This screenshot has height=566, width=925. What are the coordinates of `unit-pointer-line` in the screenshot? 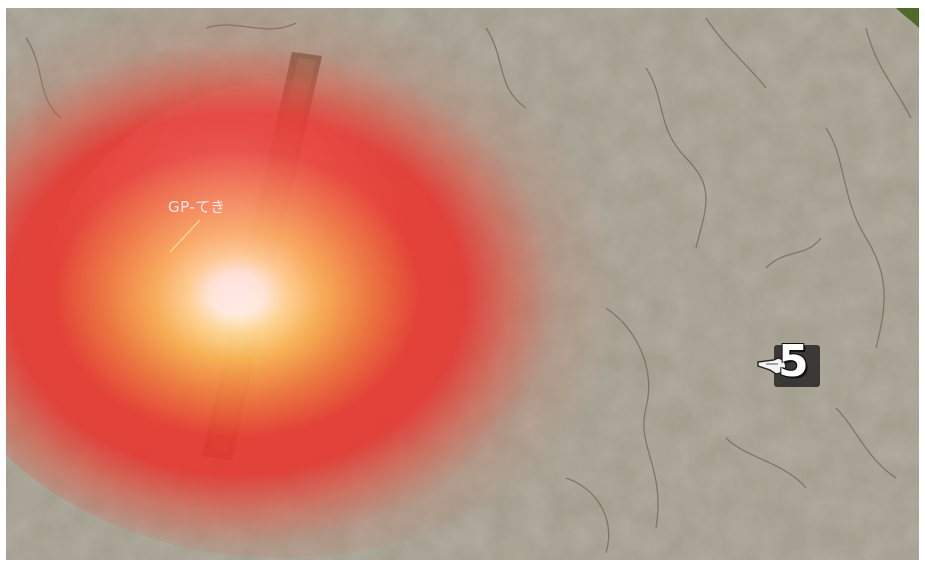 It's located at (185, 236).